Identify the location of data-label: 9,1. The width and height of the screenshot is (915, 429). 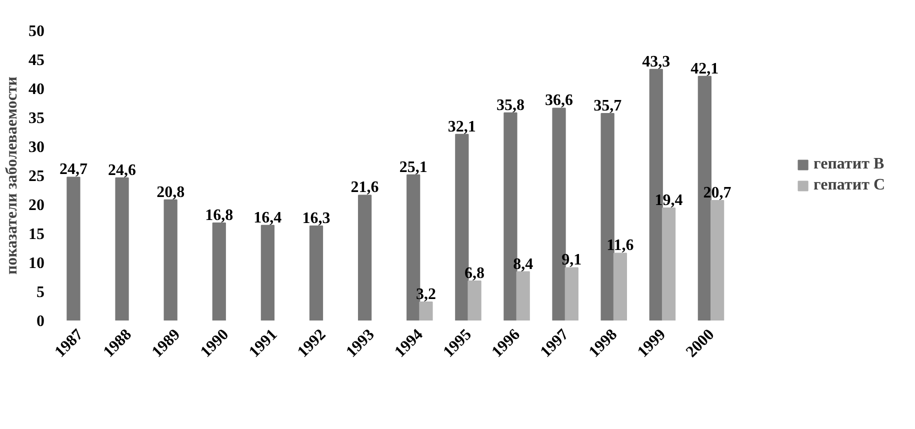
(572, 260).